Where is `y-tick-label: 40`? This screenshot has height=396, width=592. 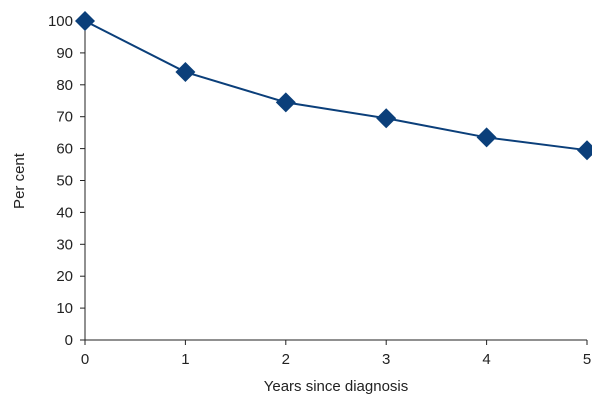 y-tick-label: 40 is located at coordinates (64, 212).